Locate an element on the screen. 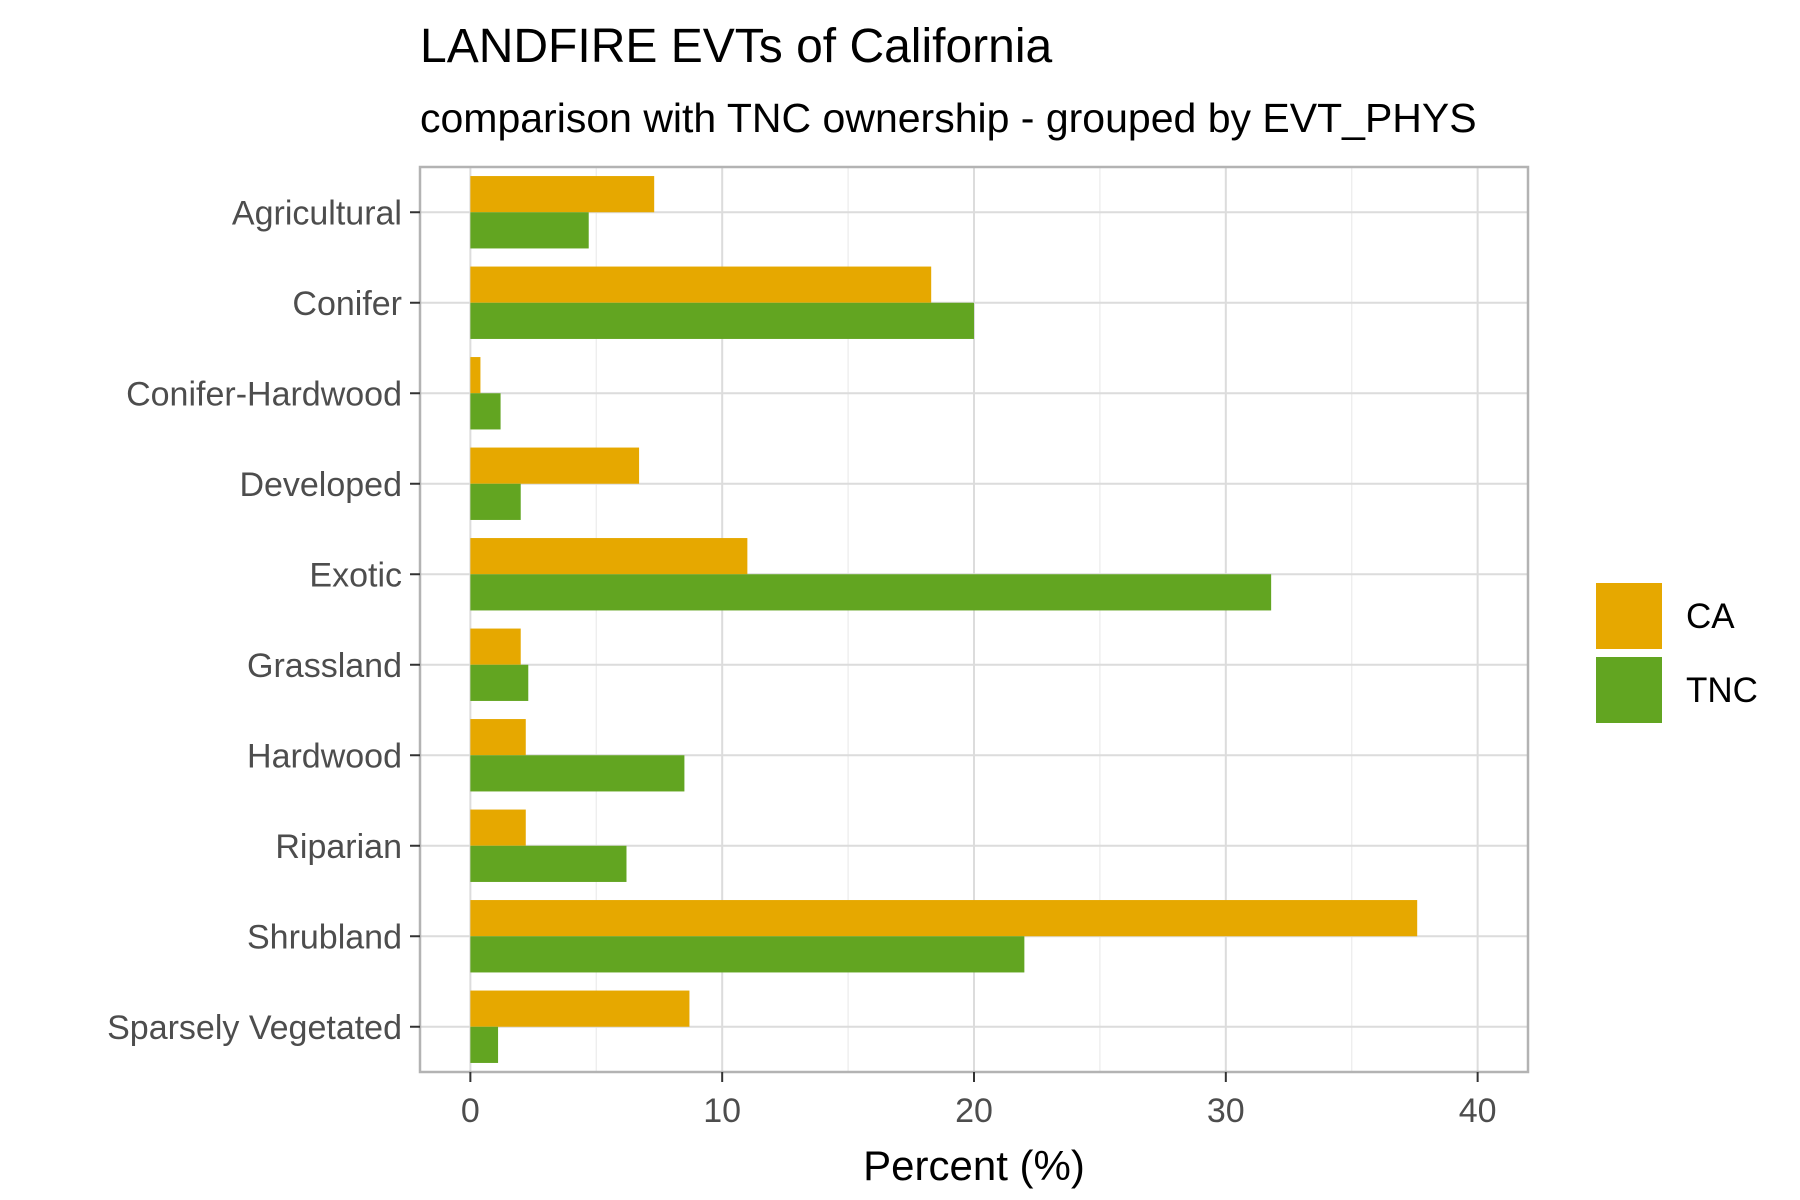  x-tick-label: 10 is located at coordinates (722, 1111).